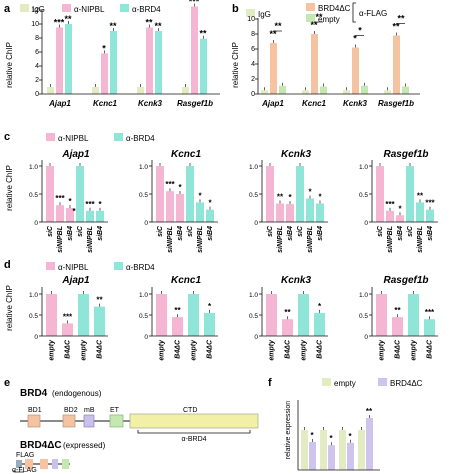 Image resolution: width=474 pixels, height=474 pixels. I want to click on bar-Kcnk3-α-BRD4, so click(158, 62).